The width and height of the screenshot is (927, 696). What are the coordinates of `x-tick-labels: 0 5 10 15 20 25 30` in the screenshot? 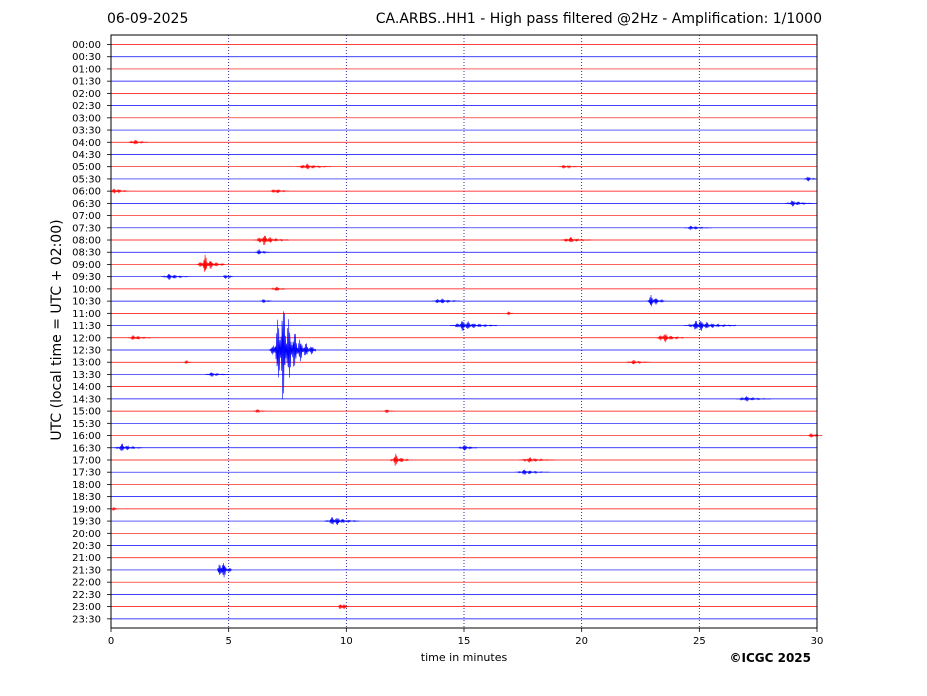 It's located at (466, 637).